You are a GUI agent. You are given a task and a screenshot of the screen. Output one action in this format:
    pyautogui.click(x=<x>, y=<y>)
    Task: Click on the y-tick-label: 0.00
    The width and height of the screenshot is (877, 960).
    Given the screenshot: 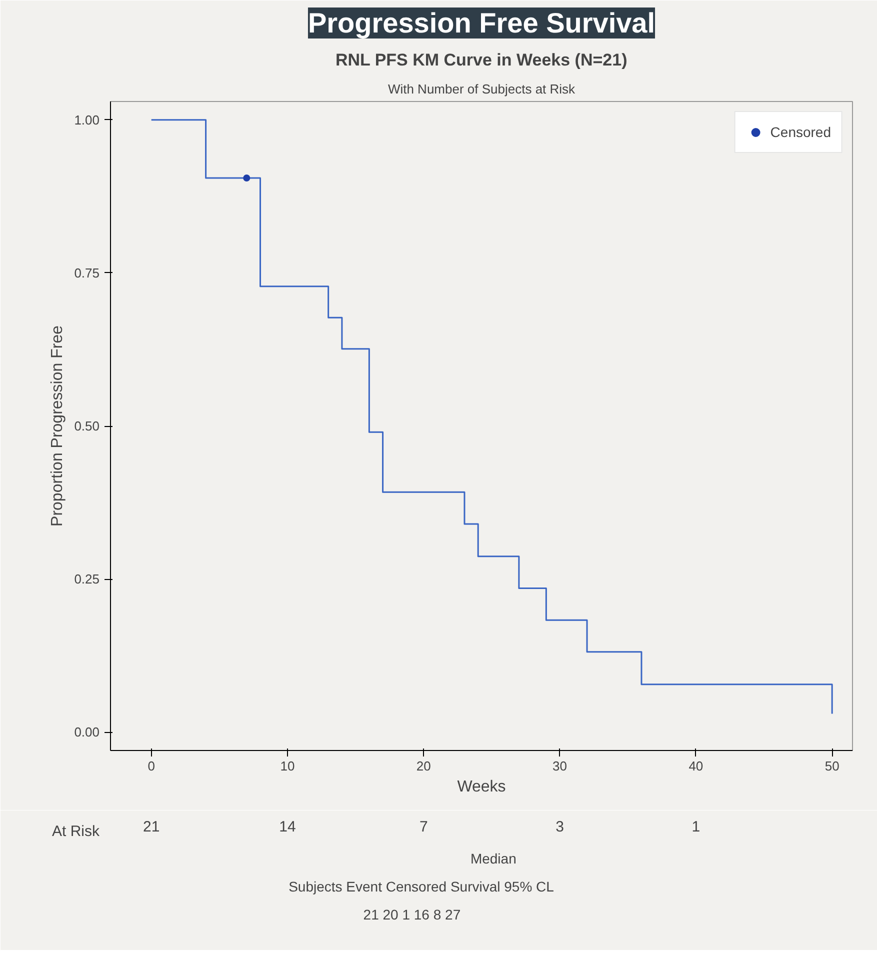 What is the action you would take?
    pyautogui.click(x=87, y=732)
    